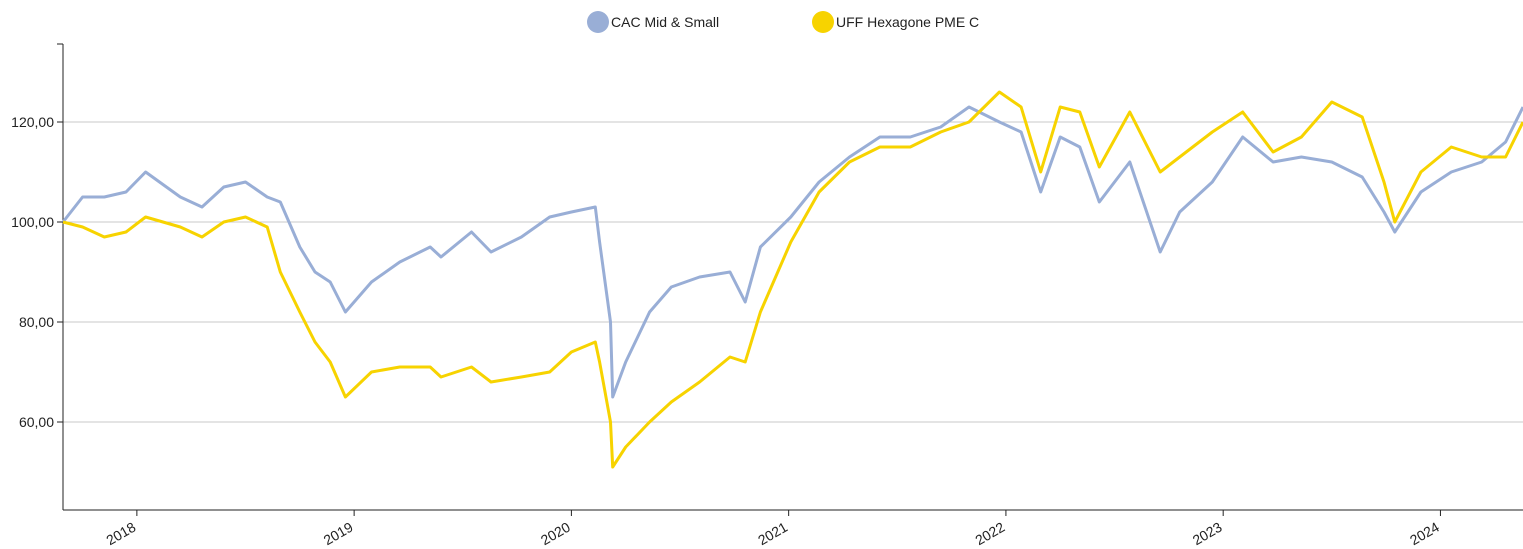  I want to click on y-tick-label: 100,00, so click(32, 222).